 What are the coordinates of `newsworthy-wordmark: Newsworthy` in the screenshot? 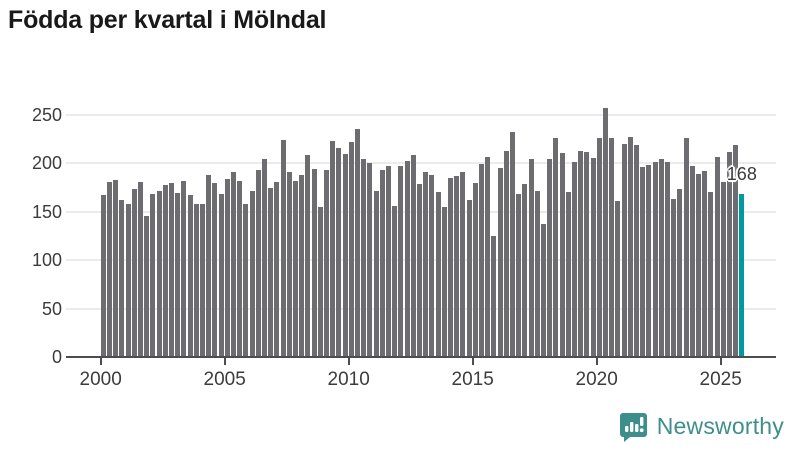 It's located at (720, 426).